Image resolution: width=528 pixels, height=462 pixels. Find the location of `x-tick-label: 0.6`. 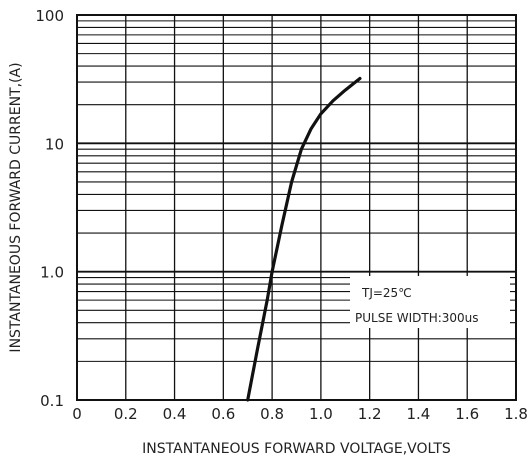

x-tick-label: 0.6 is located at coordinates (223, 414).